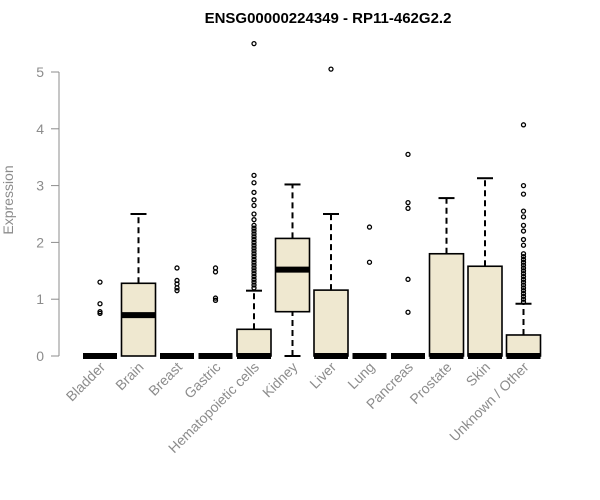 This screenshot has height=500, width=600. I want to click on x-category-label: Prostate, so click(430, 383).